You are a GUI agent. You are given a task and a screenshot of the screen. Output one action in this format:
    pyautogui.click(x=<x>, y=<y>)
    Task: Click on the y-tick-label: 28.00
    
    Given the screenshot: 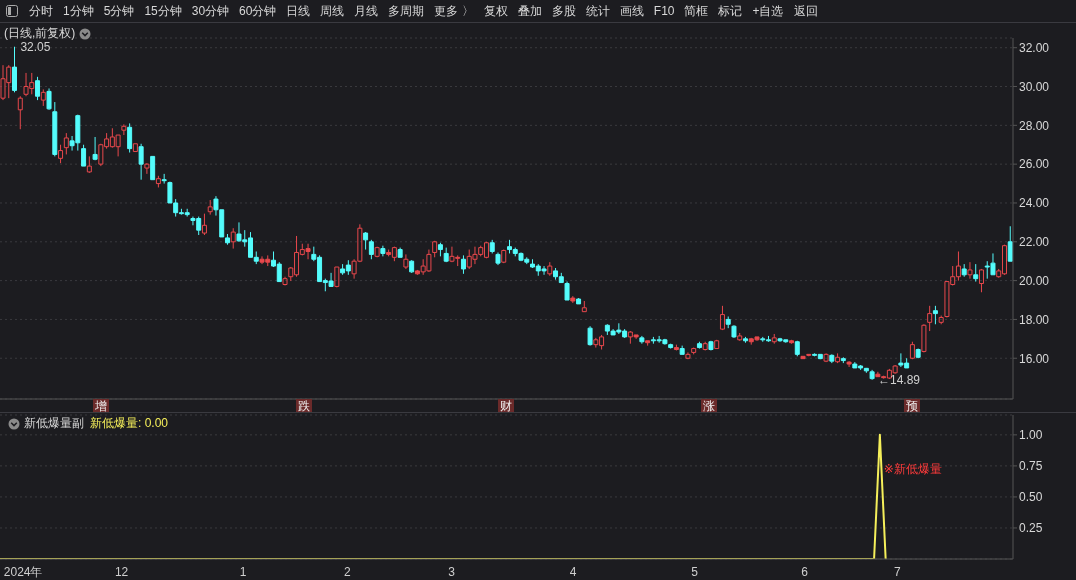 What is the action you would take?
    pyautogui.click(x=1034, y=125)
    